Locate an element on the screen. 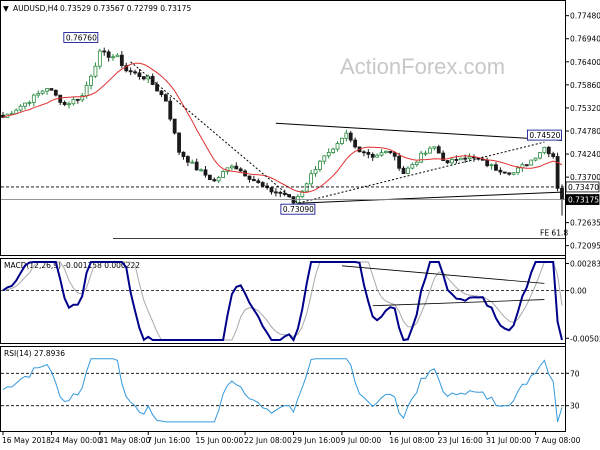 This screenshot has width=600, height=450. annotation-label: 0.74520 is located at coordinates (544, 135).